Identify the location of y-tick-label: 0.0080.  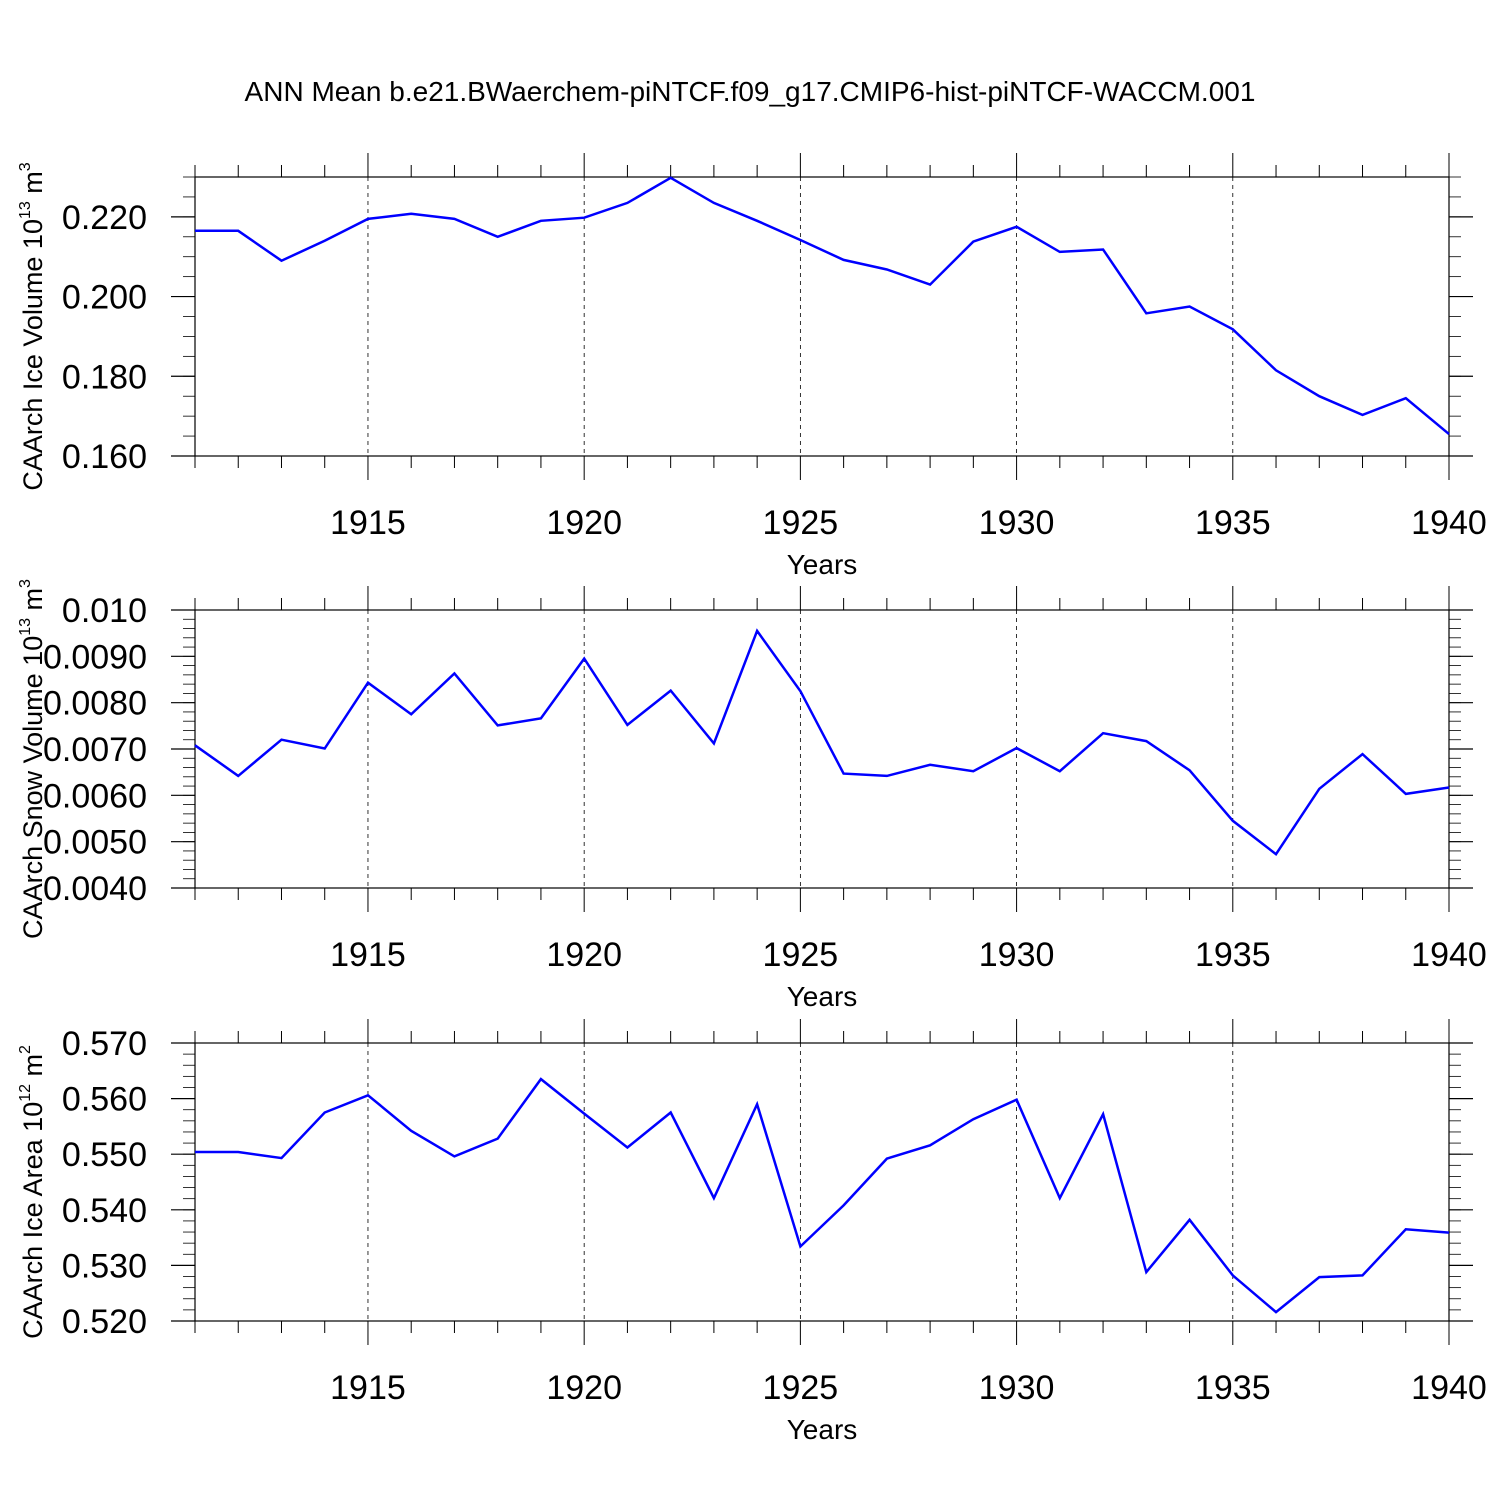
(95, 704).